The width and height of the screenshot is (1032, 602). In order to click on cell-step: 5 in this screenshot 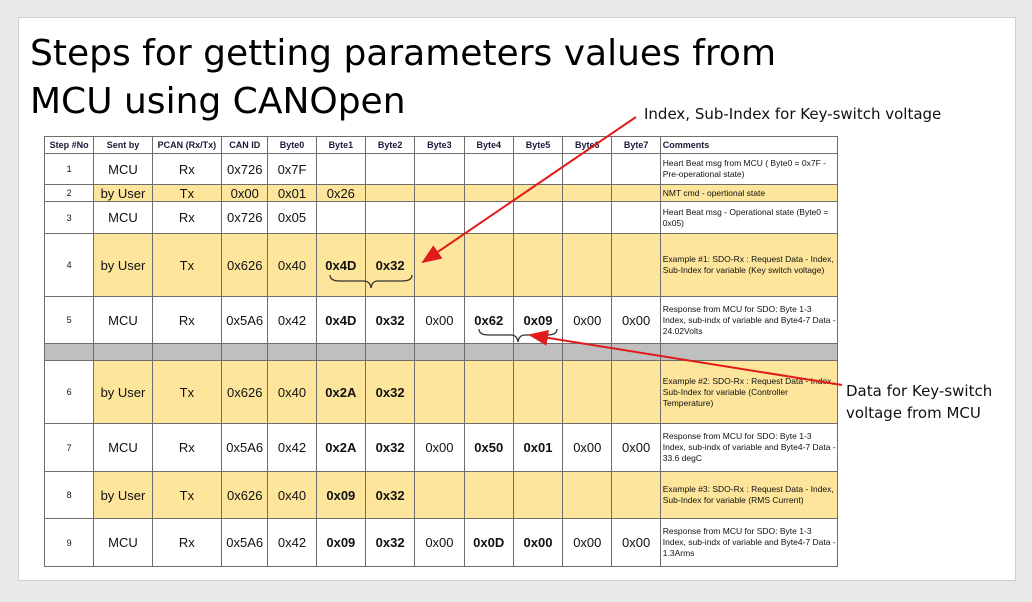, I will do `click(69, 320)`.